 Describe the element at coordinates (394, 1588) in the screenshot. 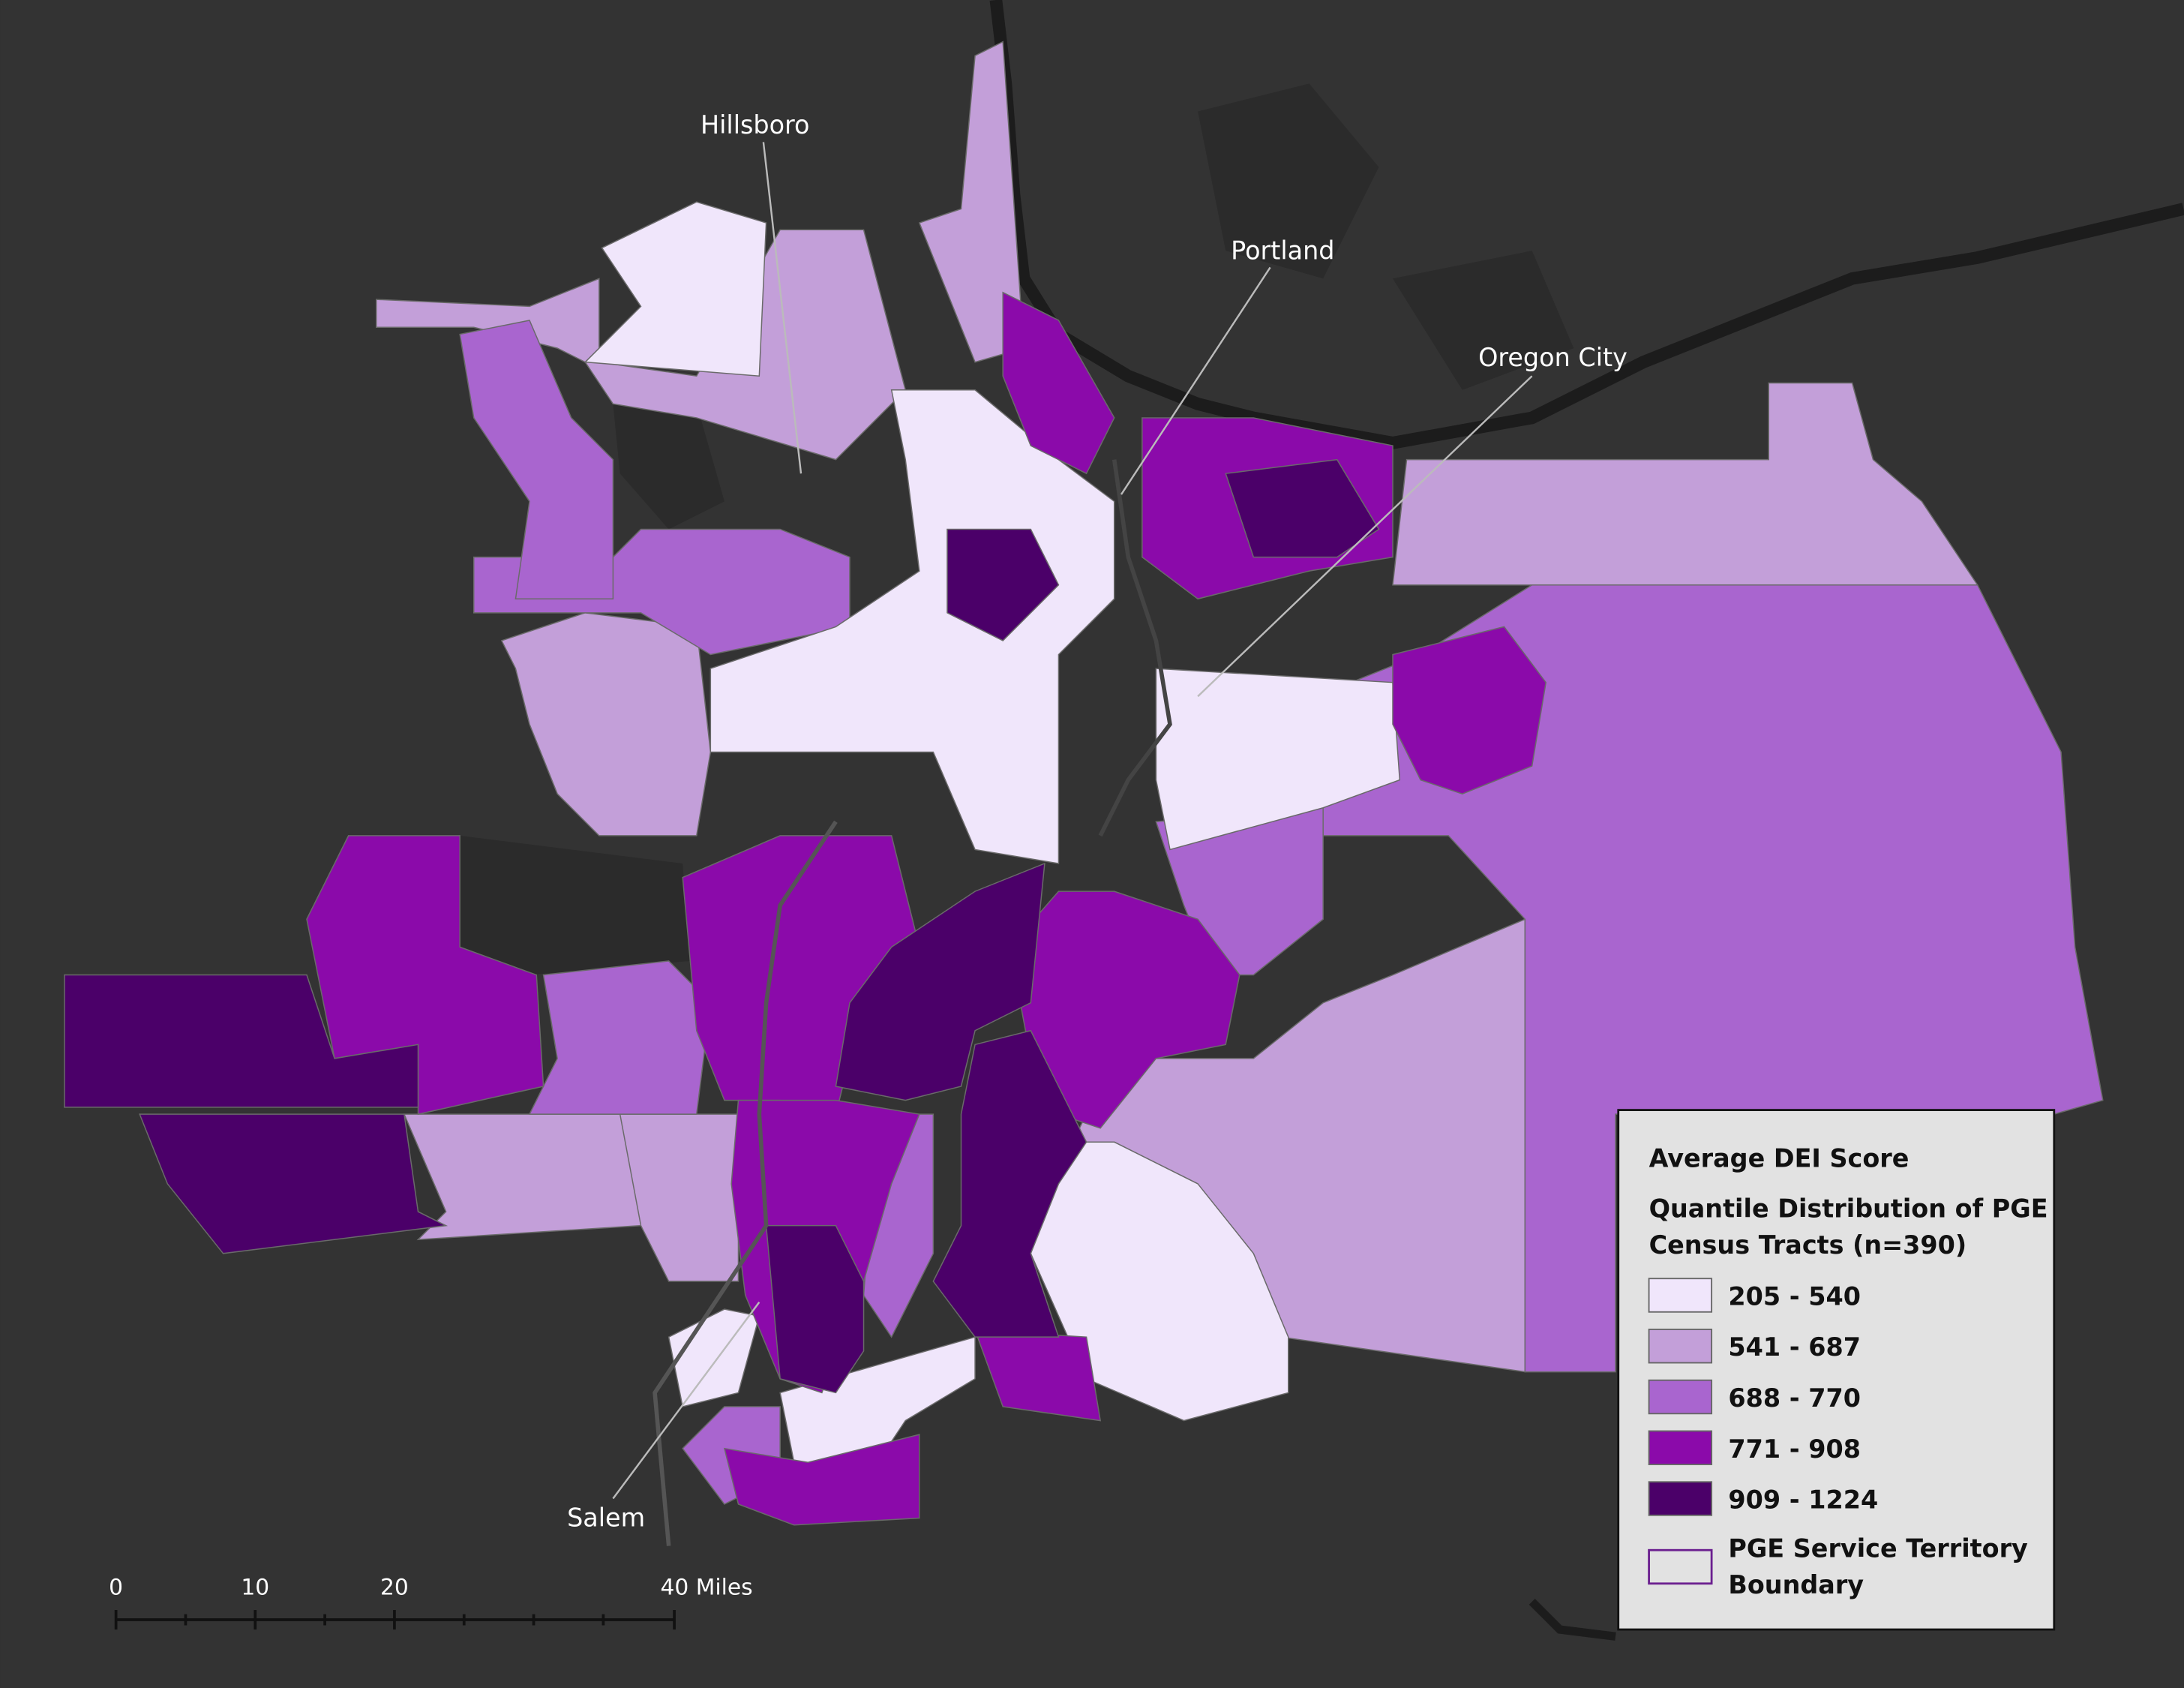

I see `scale-label: 20` at that location.